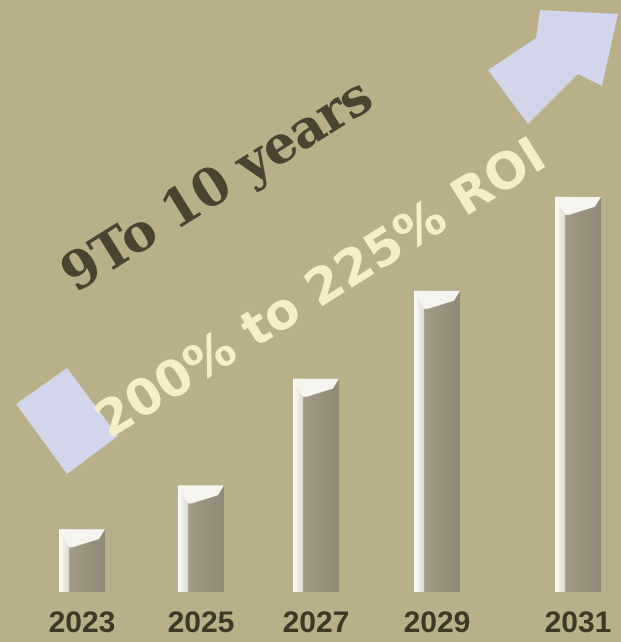 This screenshot has width=621, height=642. I want to click on tick-label-2029: 2029, so click(437, 622).